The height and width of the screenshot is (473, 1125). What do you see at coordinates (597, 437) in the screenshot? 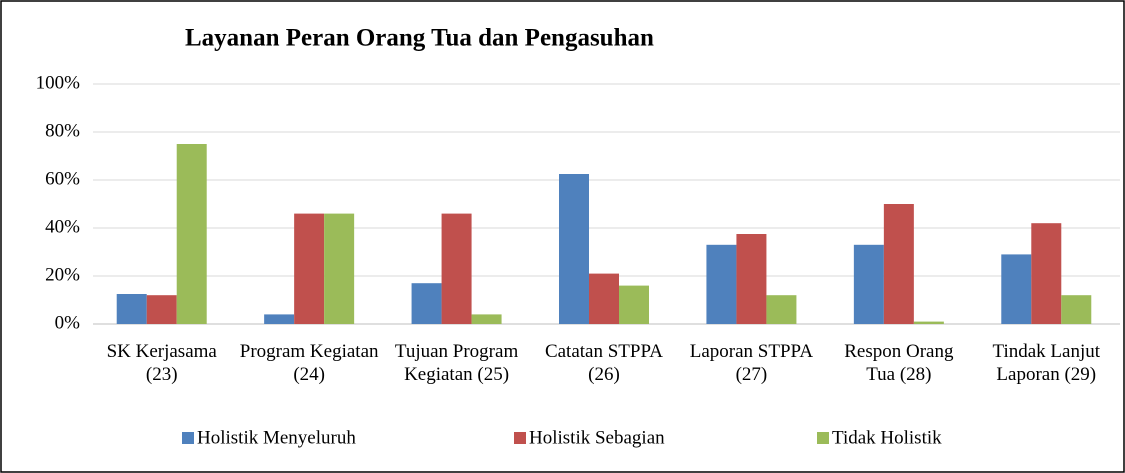
I see `legend-label: Holistik Sebagian` at bounding box center [597, 437].